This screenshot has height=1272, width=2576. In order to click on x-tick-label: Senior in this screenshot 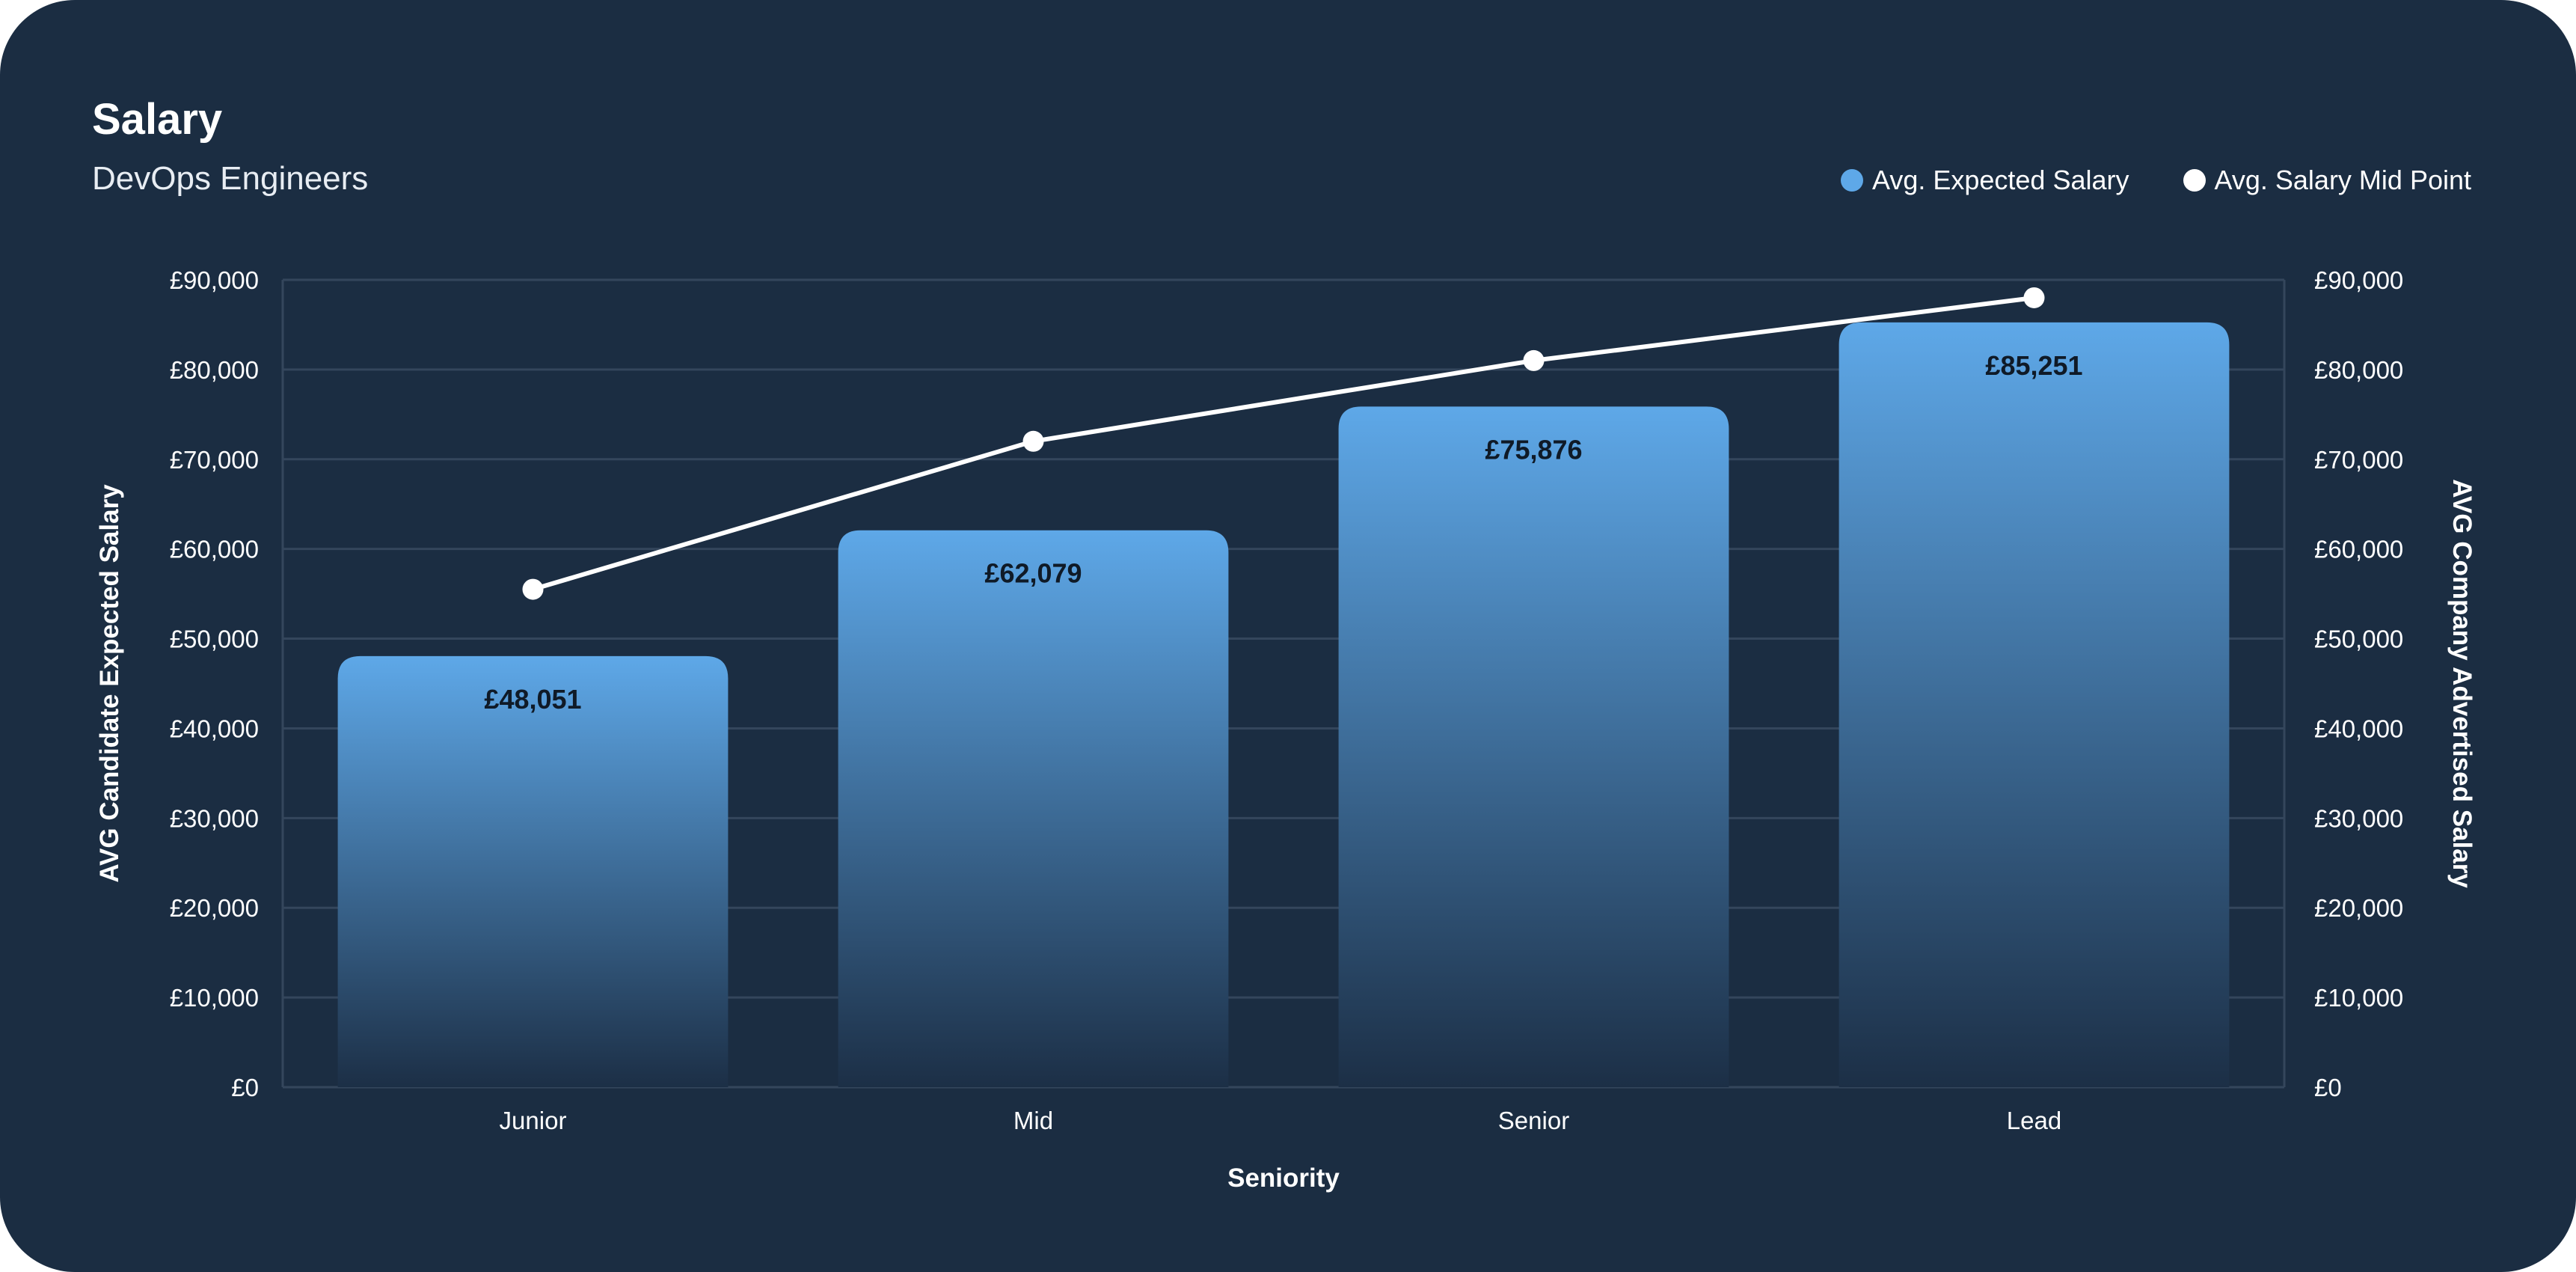, I will do `click(1533, 1121)`.